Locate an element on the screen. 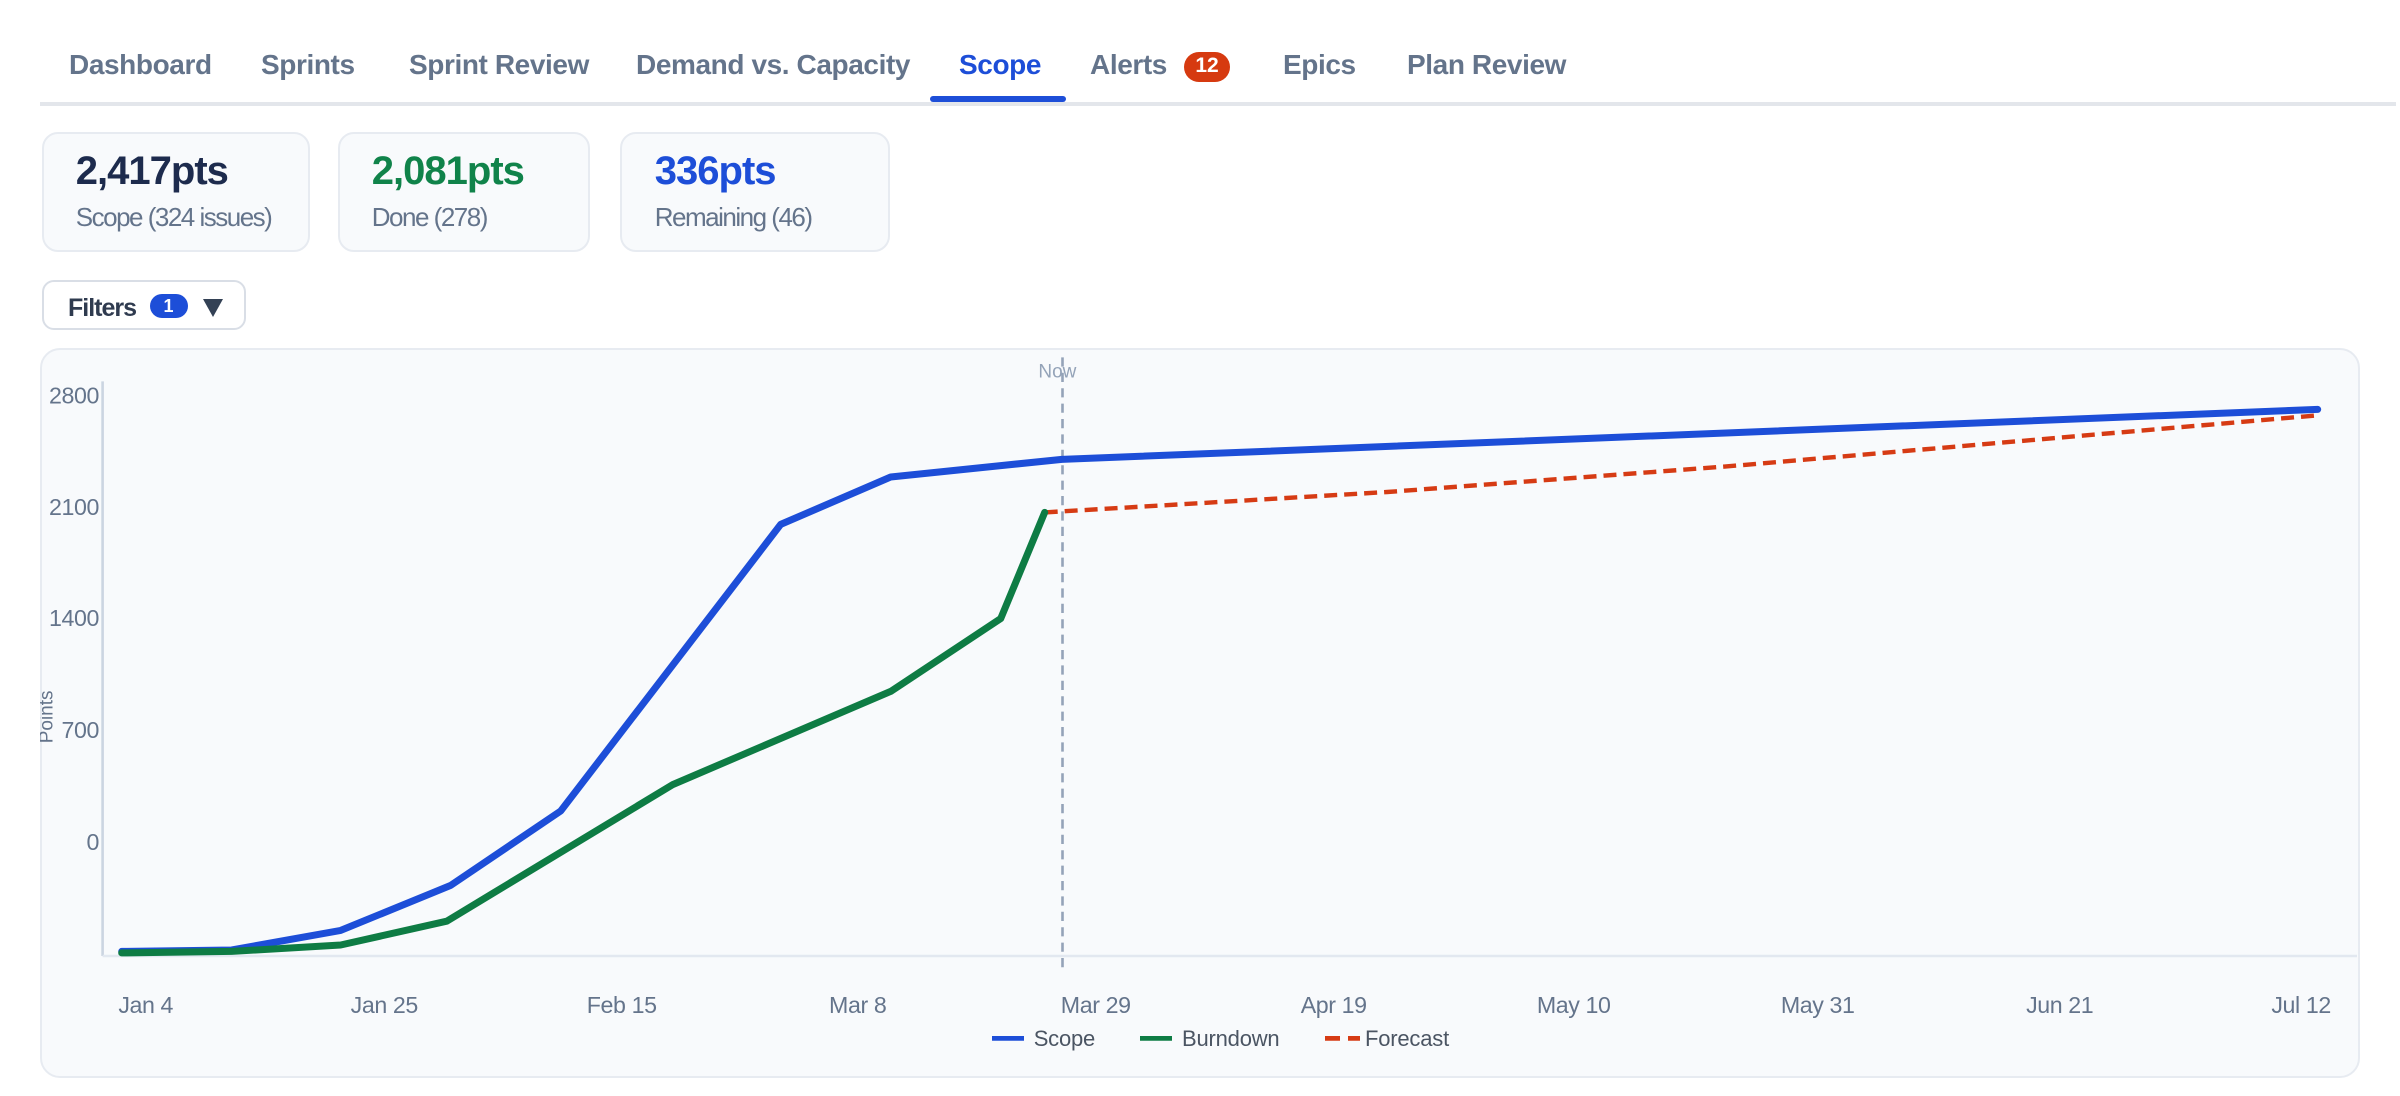 Image resolution: width=2400 pixels, height=1096 pixels. svg-text: Mar 8 is located at coordinates (857, 1005).